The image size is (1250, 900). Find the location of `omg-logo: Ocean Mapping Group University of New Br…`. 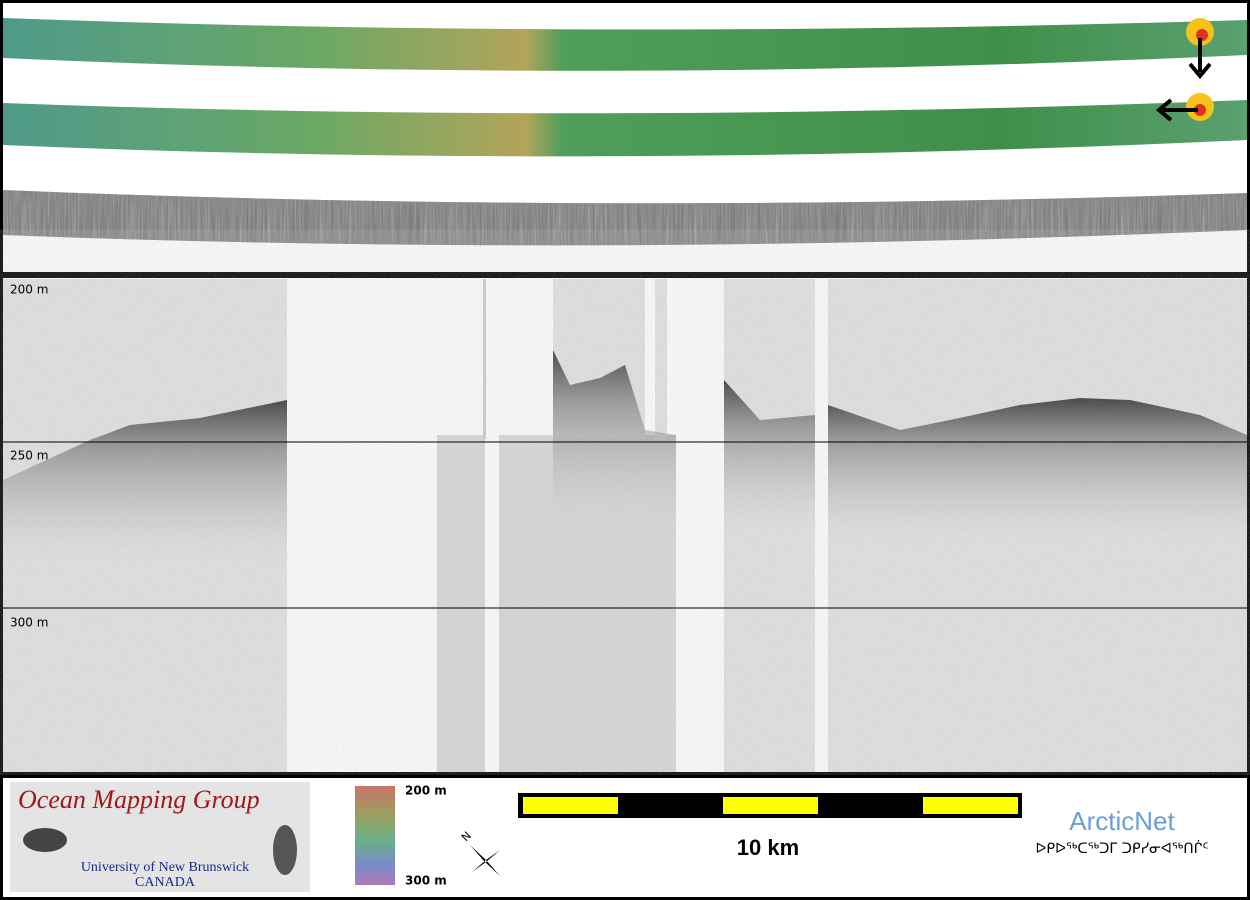

omg-logo: Ocean Mapping Group University of New Br… is located at coordinates (160, 837).